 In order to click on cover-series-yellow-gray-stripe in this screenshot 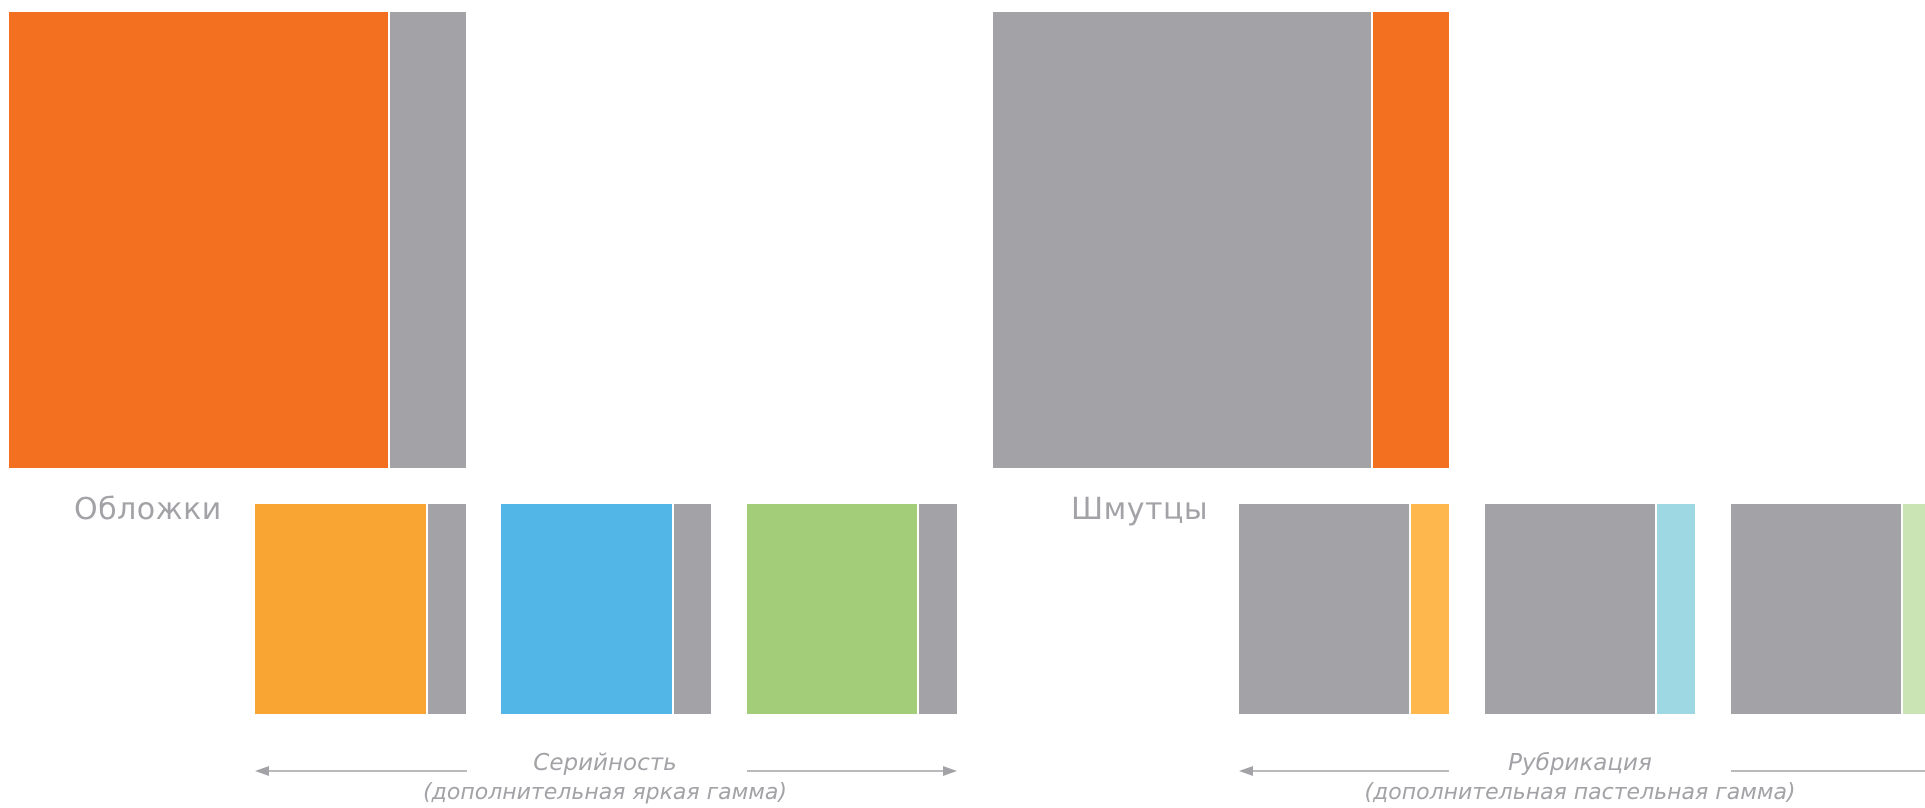, I will do `click(447, 609)`.